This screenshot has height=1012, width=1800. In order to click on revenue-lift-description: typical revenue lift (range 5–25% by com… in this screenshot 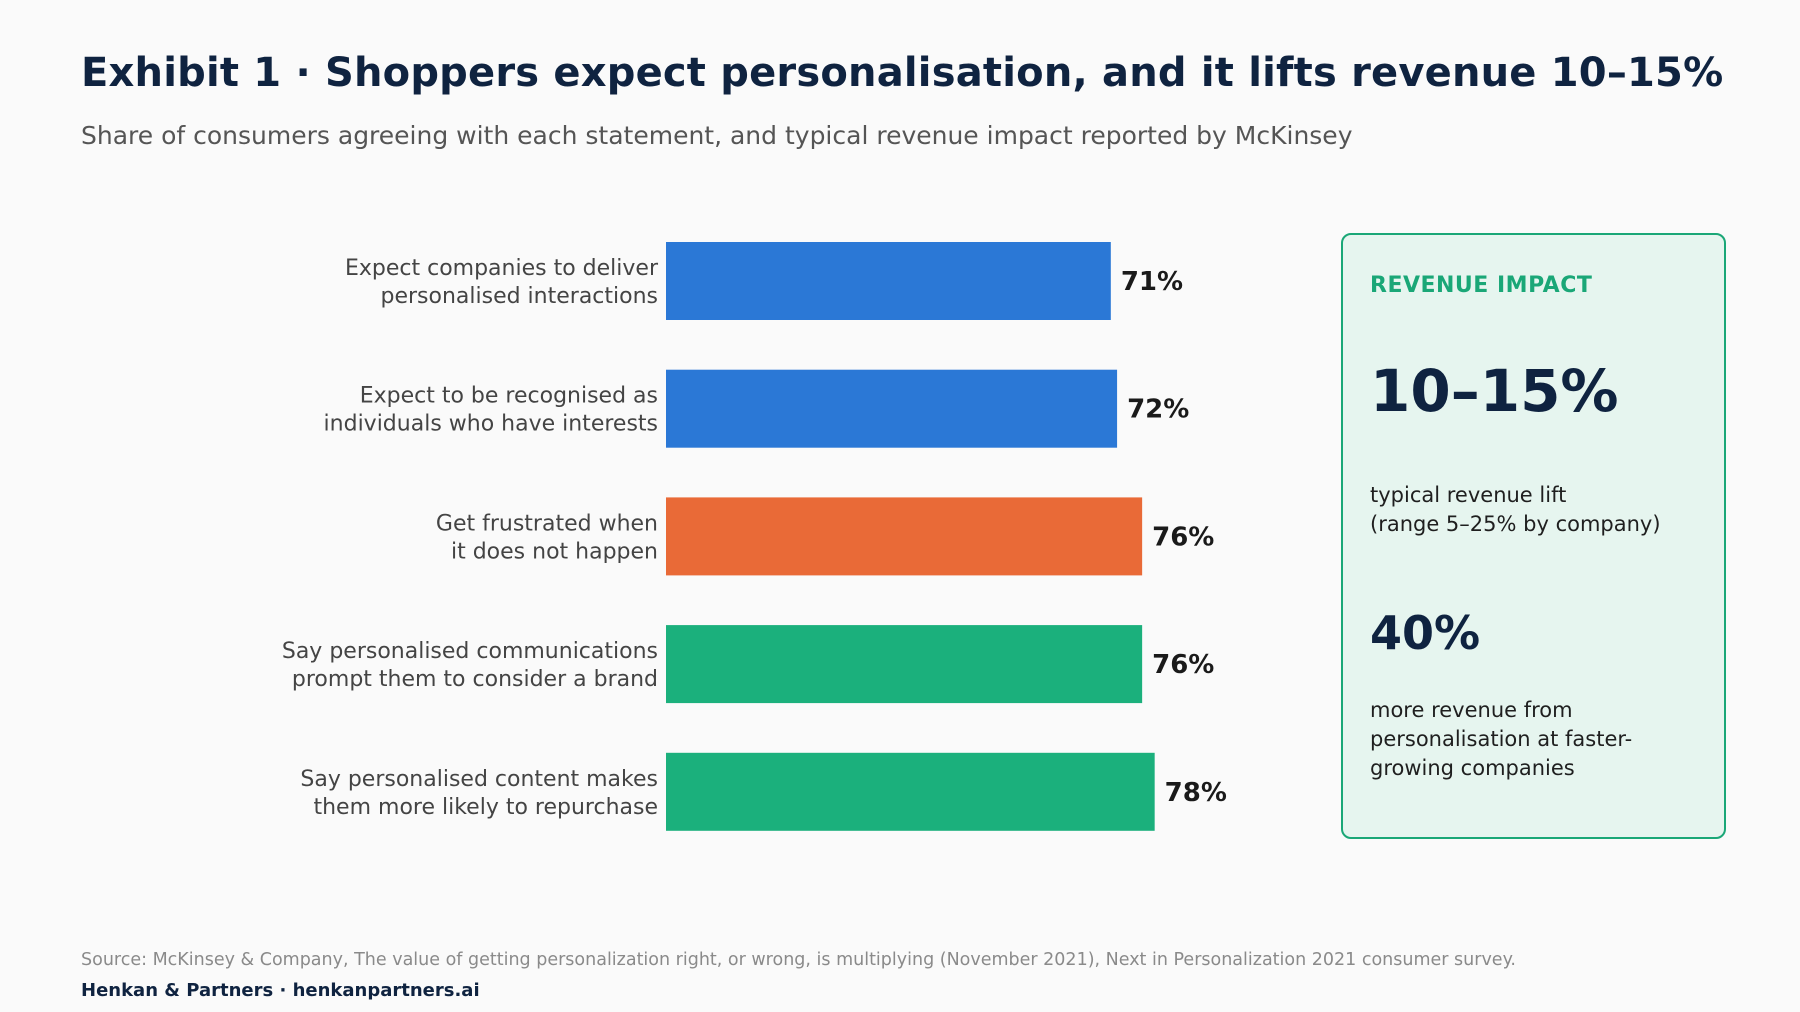, I will do `click(1515, 510)`.